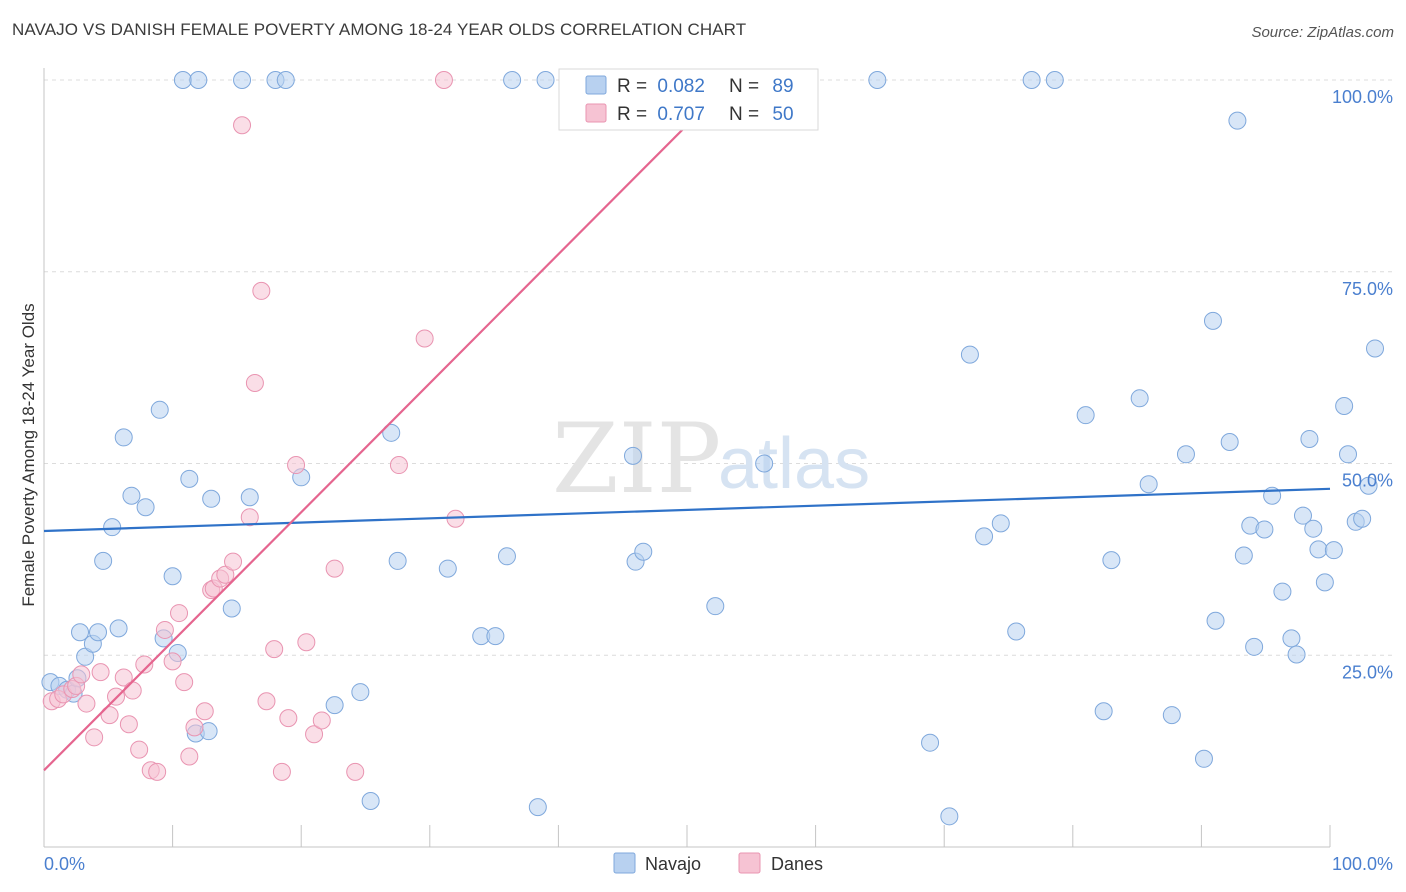 The width and height of the screenshot is (1406, 892). What do you see at coordinates (782, 86) in the screenshot?
I see `navajo-n-value: 89` at bounding box center [782, 86].